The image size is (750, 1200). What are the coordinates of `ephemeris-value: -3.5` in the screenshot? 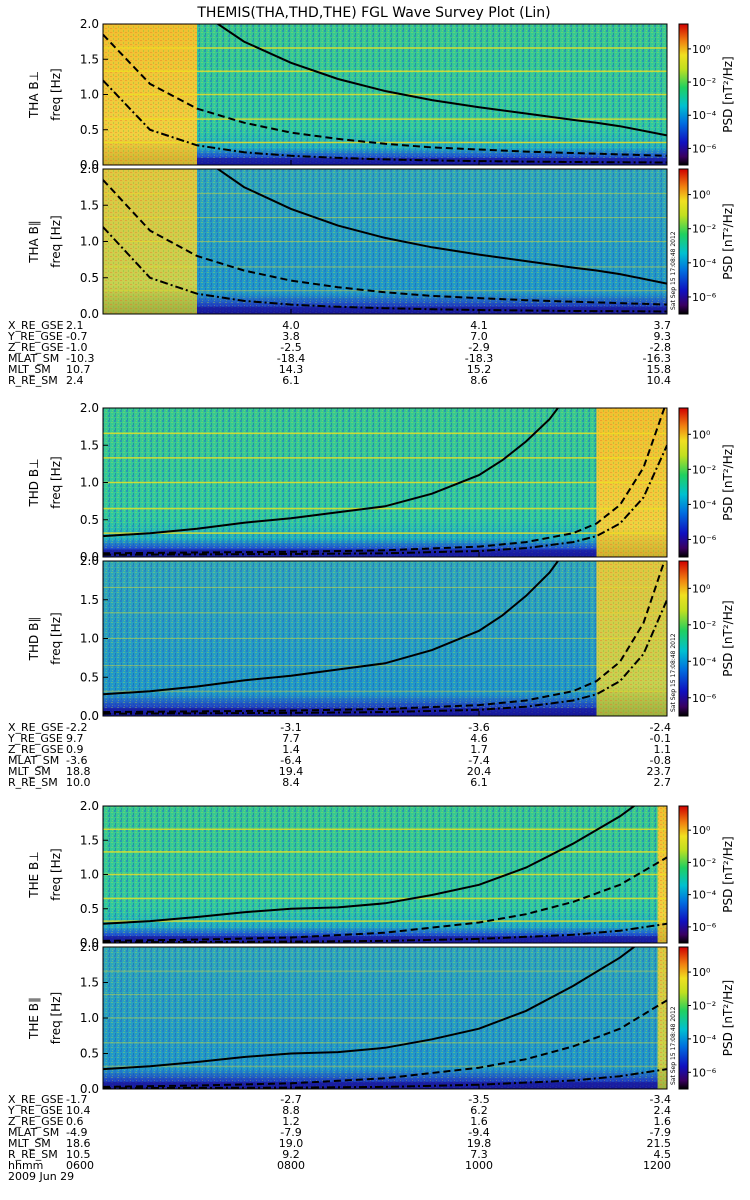 It's located at (478, 1099).